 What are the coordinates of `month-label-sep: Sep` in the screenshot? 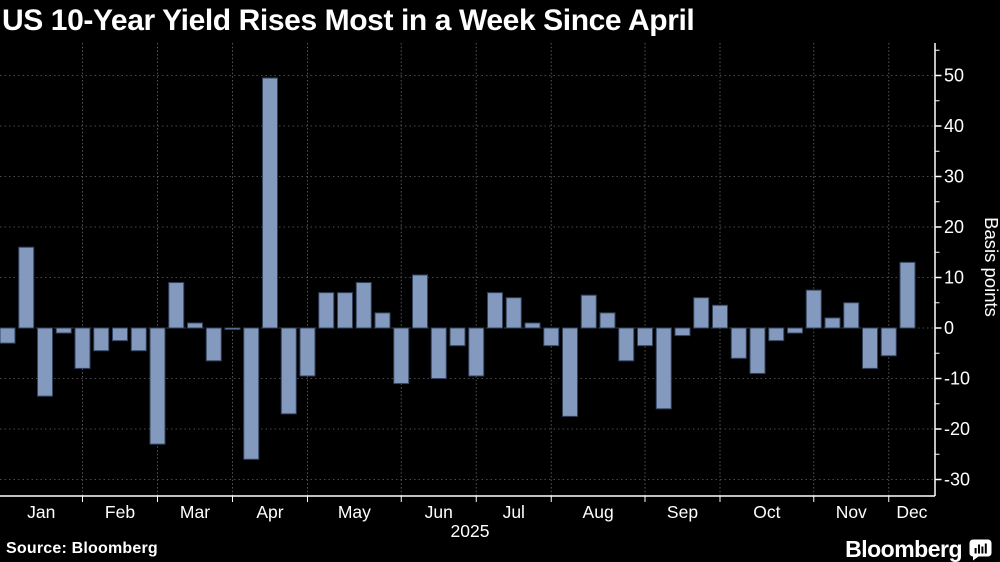 It's located at (682, 512).